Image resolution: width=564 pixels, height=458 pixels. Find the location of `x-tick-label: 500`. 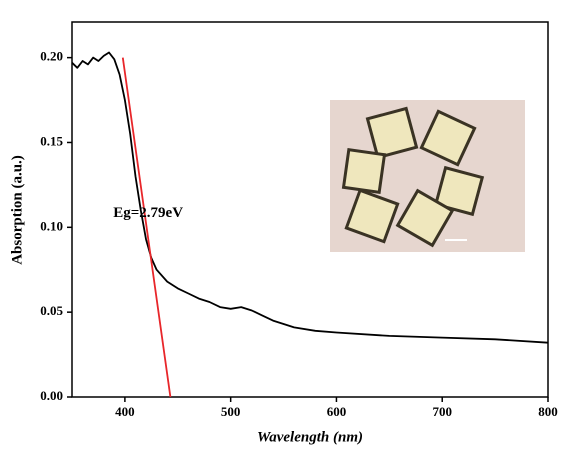

x-tick-label: 500 is located at coordinates (231, 411).